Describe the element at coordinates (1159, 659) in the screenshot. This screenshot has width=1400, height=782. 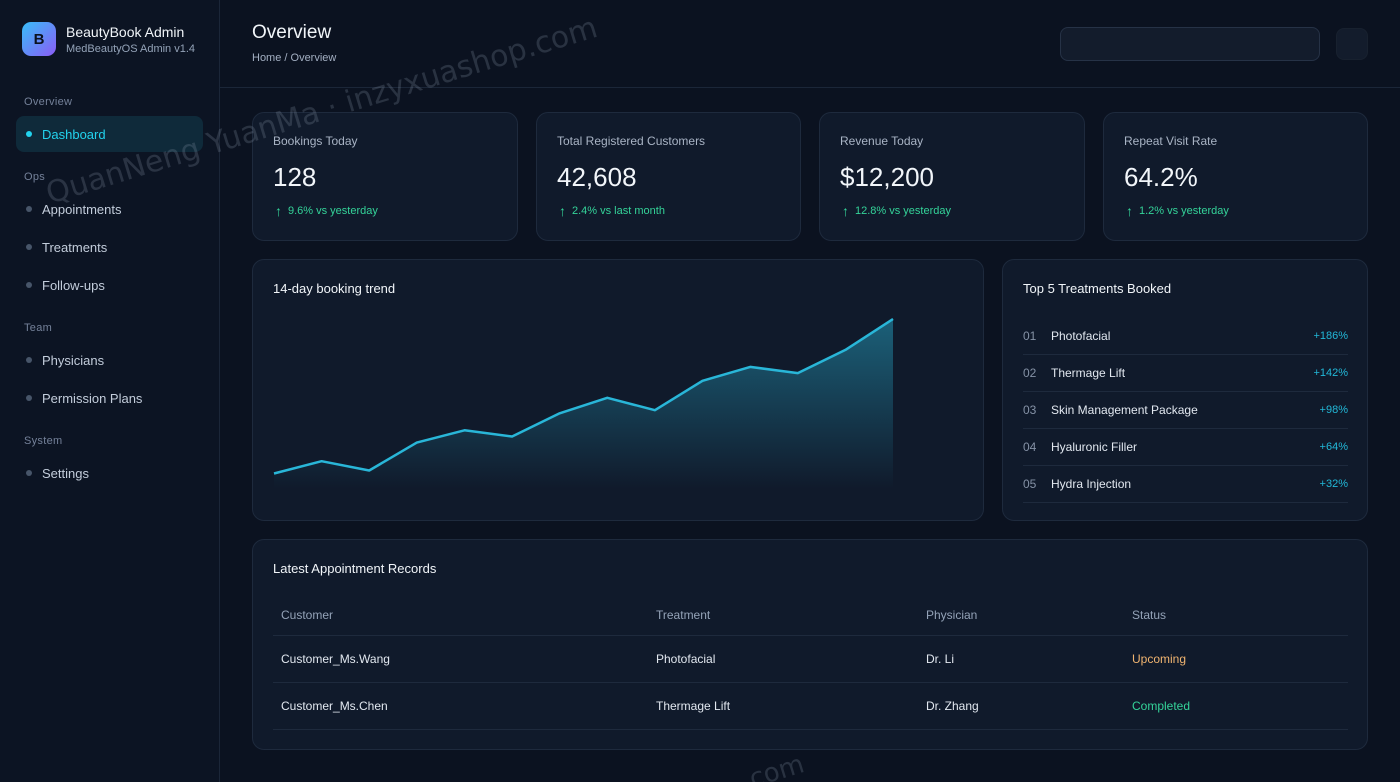
I see `status-badge: Upcoming` at that location.